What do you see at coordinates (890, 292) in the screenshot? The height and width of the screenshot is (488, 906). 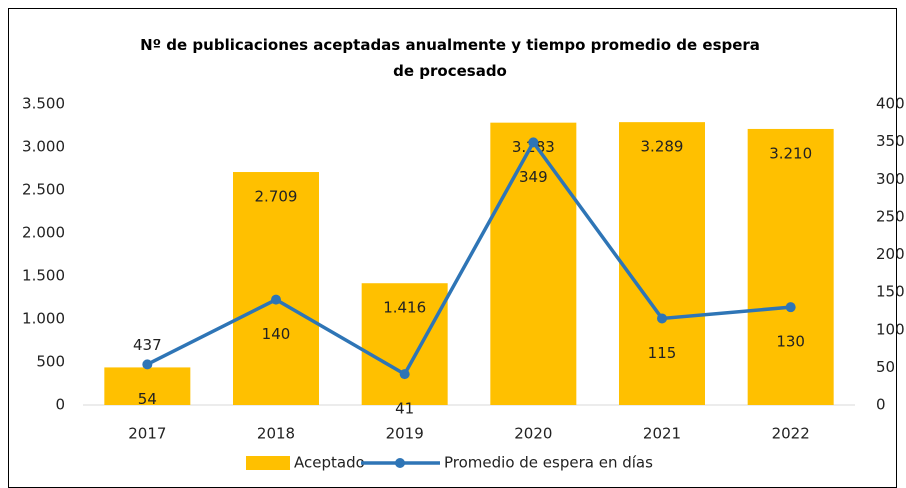 I see `y2-tick-label: 150` at bounding box center [890, 292].